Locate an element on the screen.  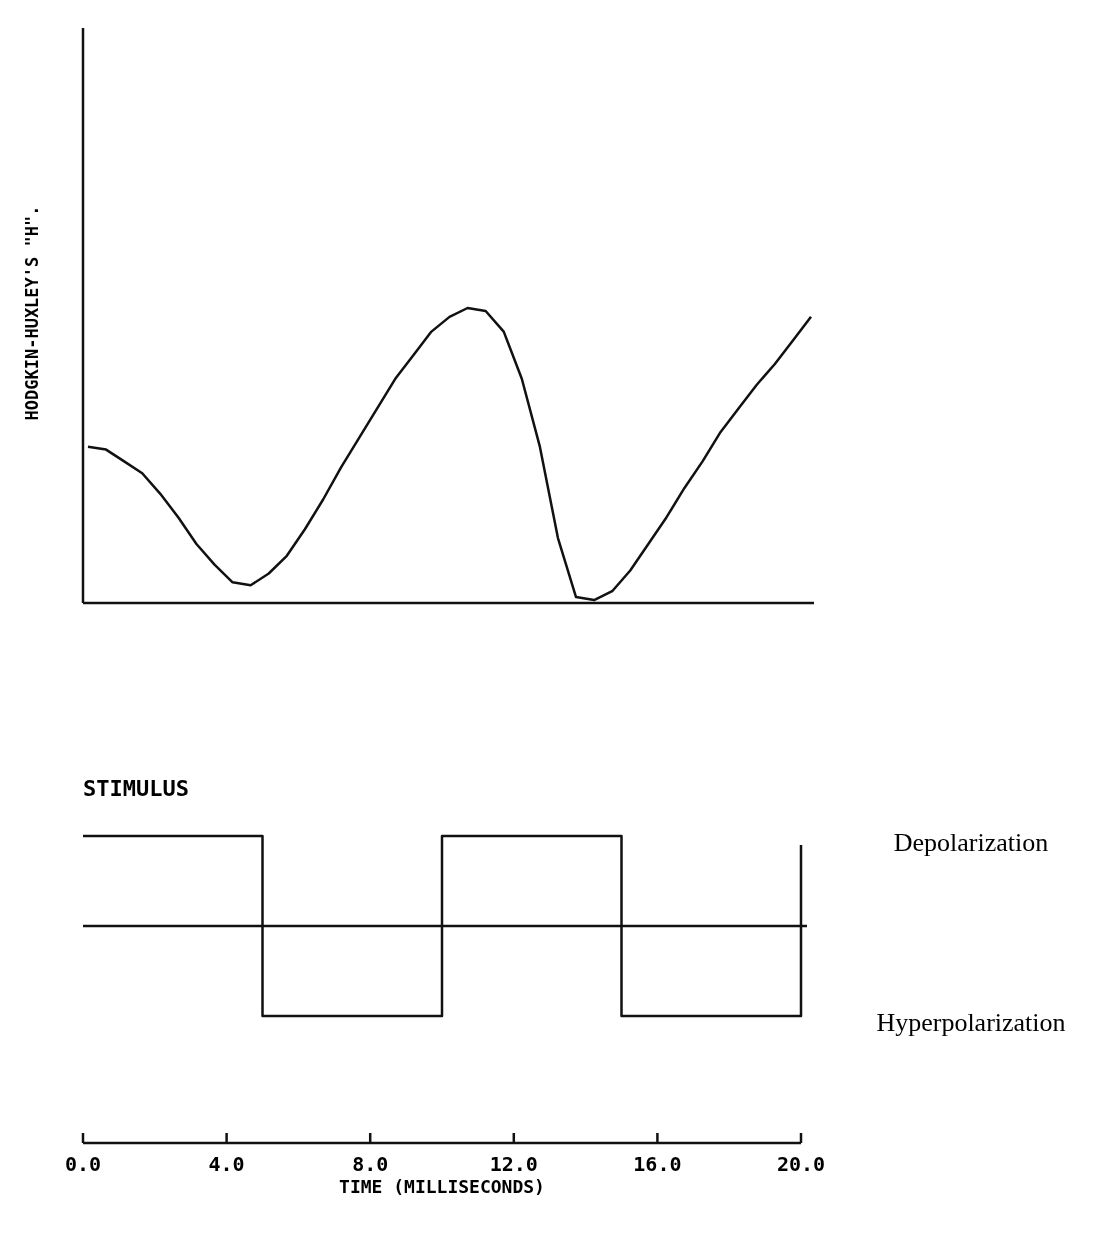
chart-title: STIMULUS is located at coordinates (136, 788).